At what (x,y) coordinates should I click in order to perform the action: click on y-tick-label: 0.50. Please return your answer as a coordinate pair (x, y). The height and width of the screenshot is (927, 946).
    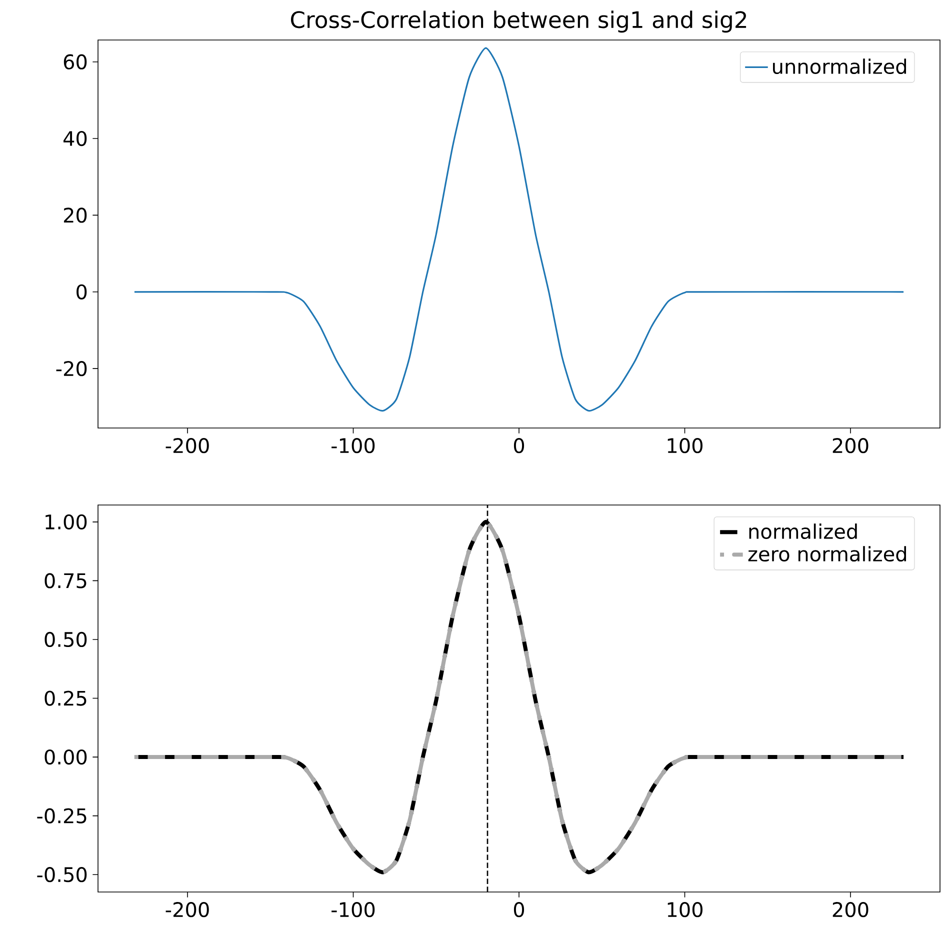
    Looking at the image, I should click on (65, 640).